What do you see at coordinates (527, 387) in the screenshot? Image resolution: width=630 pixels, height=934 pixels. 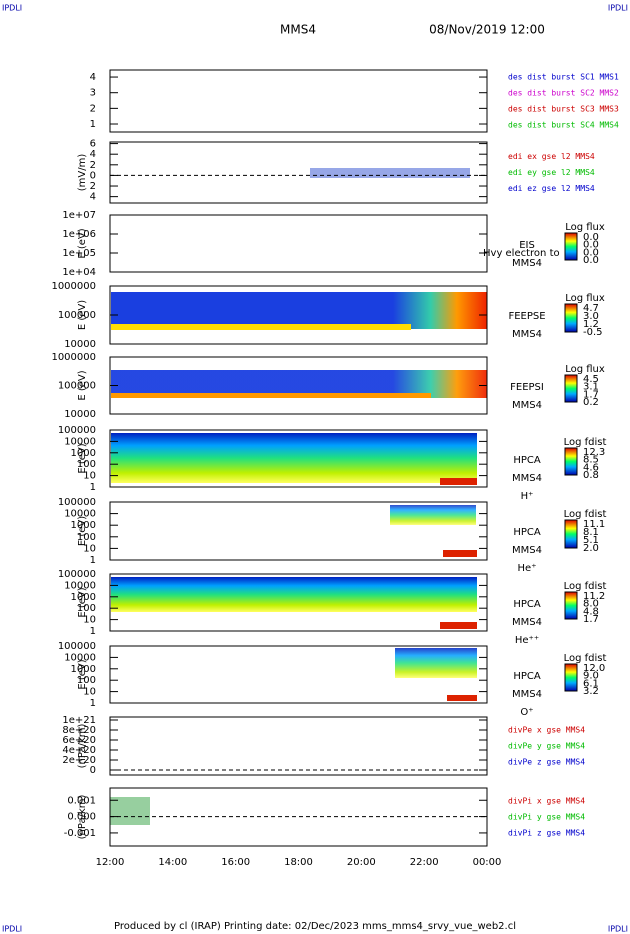 I see `instrument-label: FEEPSI` at bounding box center [527, 387].